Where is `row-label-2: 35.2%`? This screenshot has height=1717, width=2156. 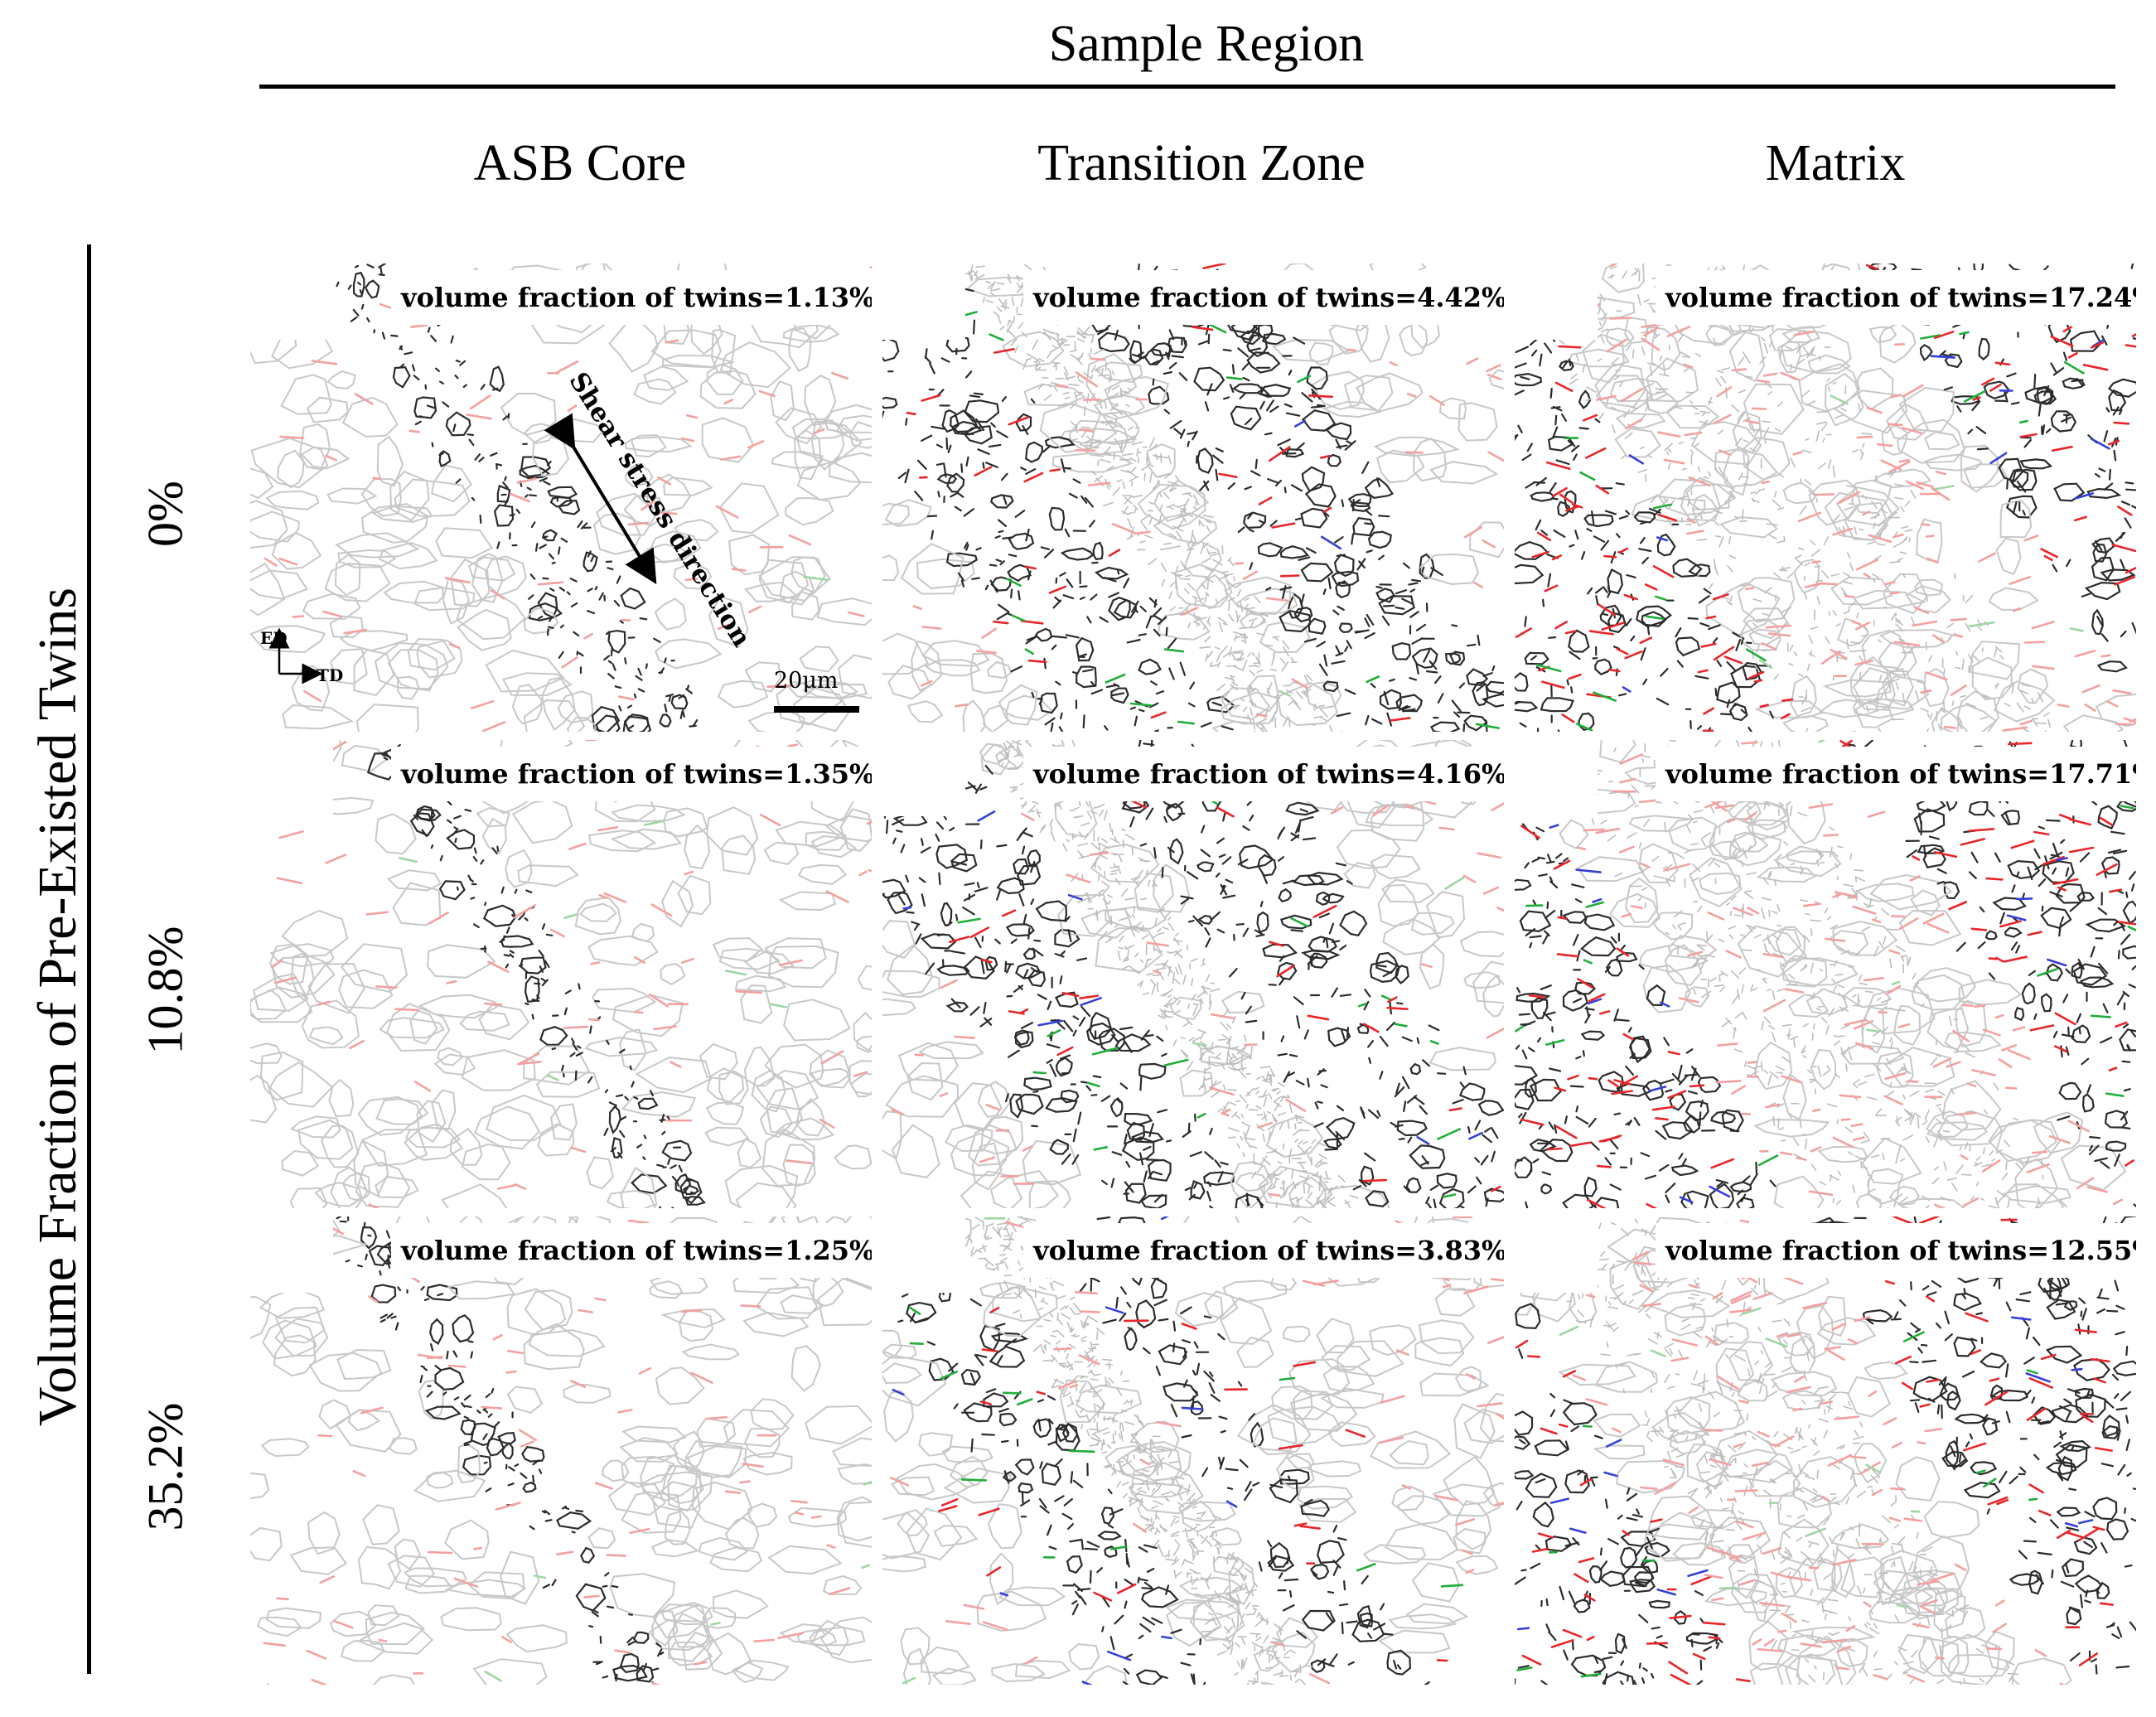 row-label-2: 35.2% is located at coordinates (165, 1466).